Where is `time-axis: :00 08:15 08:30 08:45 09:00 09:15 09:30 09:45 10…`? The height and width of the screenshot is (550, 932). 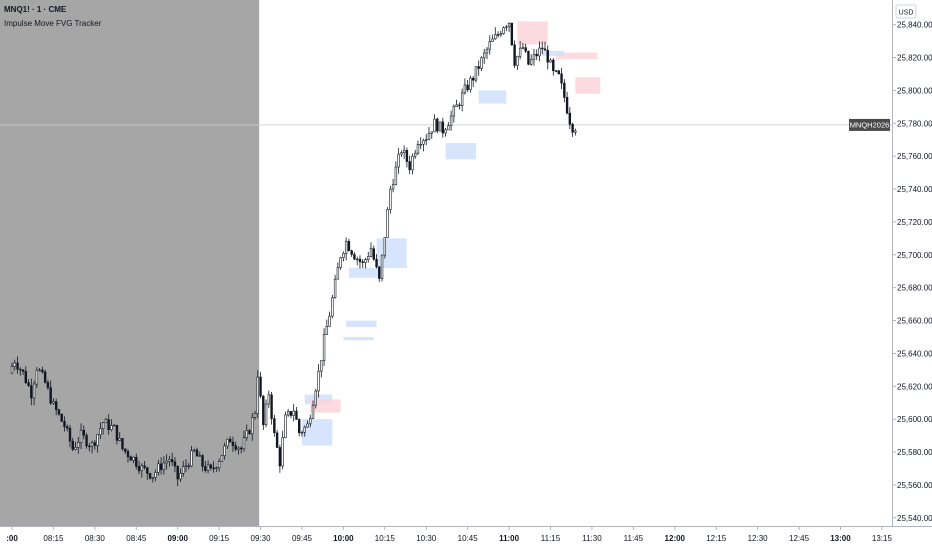
time-axis: :00 08:15 08:30 08:45 09:00 09:15 09:30 09:45 10… is located at coordinates (466, 534).